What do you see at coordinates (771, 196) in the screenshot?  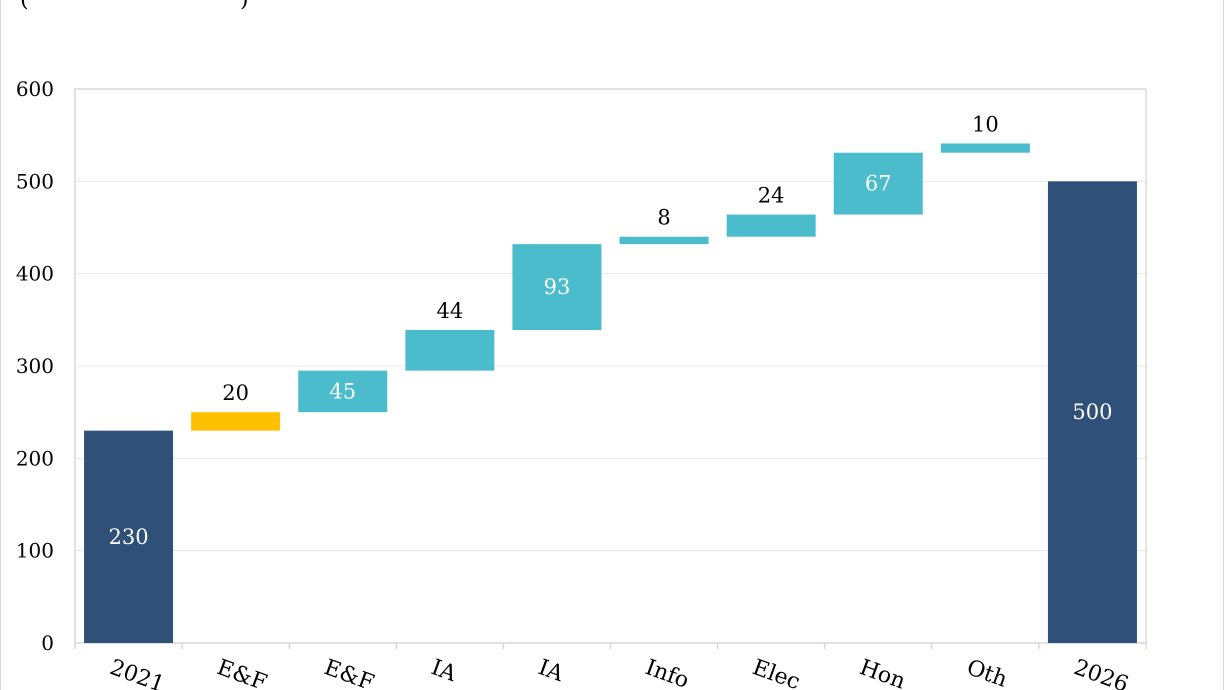 I see `data-label: 24` at bounding box center [771, 196].